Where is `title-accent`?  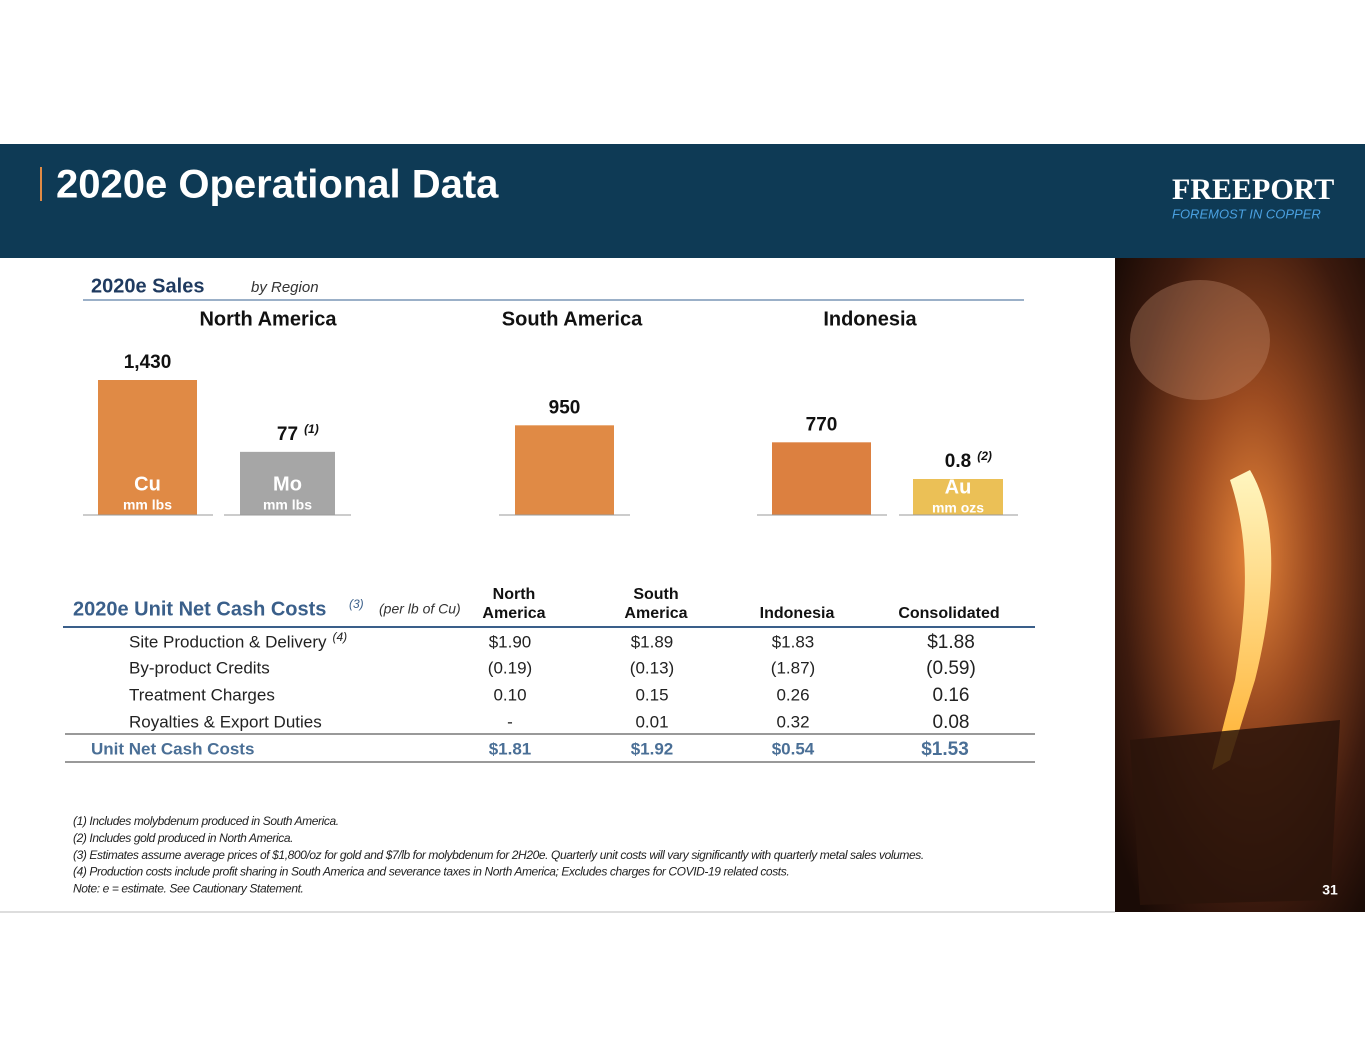
title-accent is located at coordinates (41, 184).